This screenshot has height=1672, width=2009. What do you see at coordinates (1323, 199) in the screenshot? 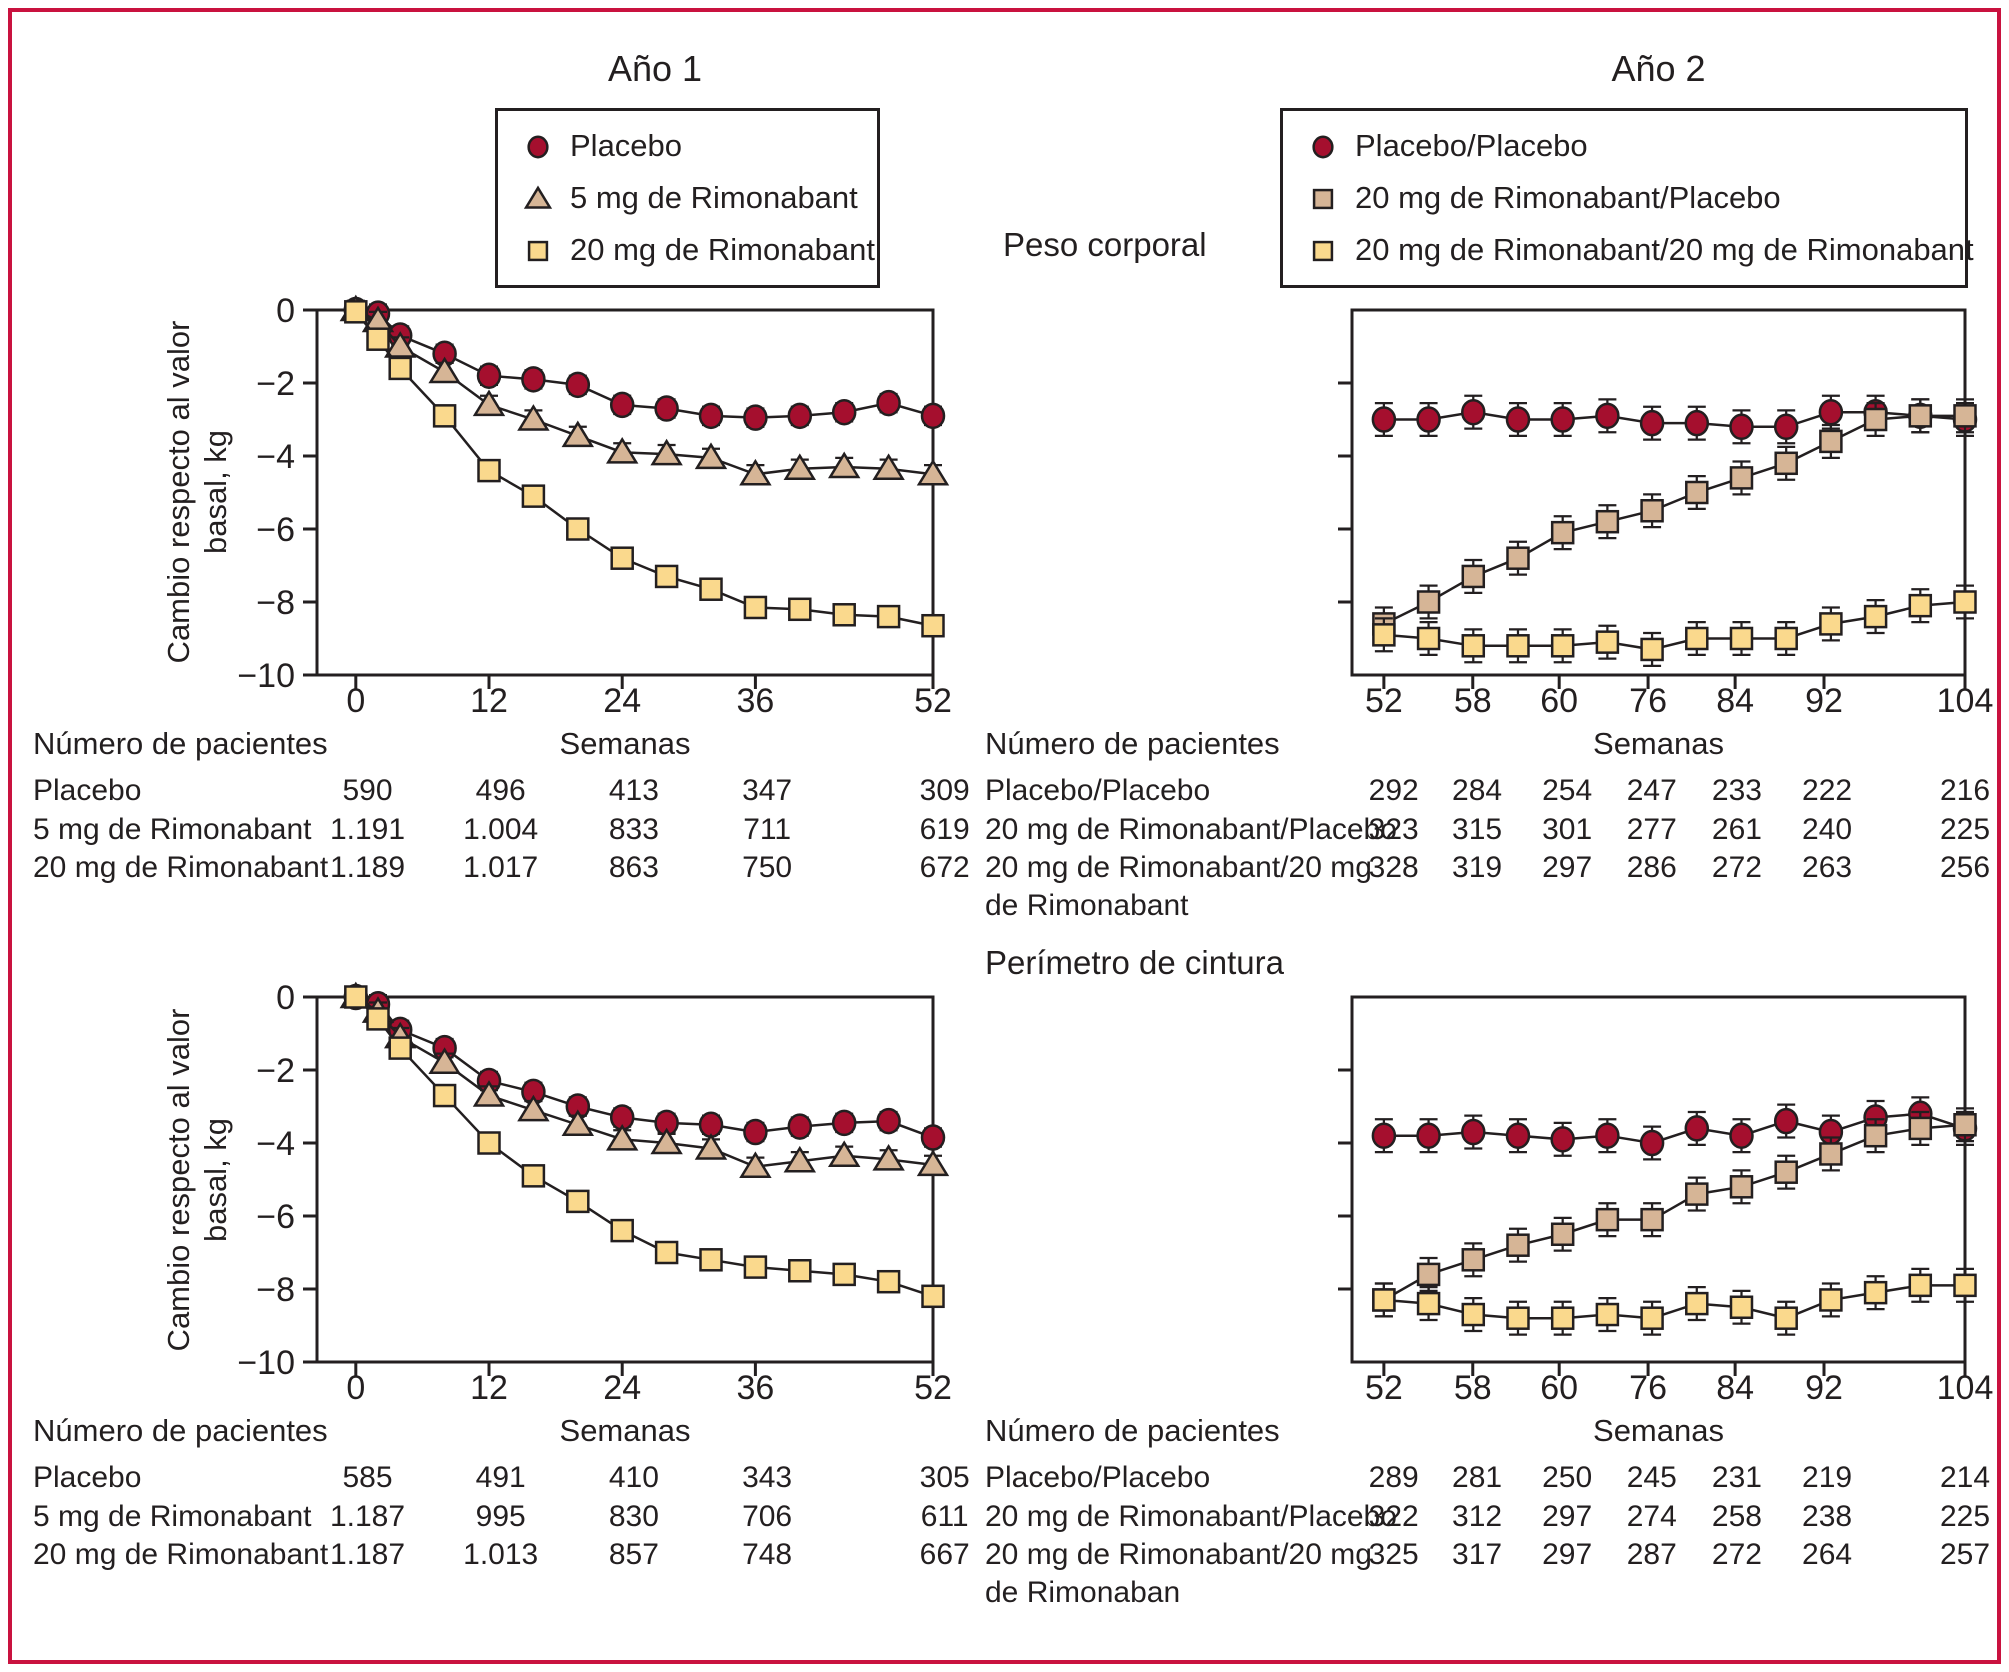
I see `legend-marker-square` at bounding box center [1323, 199].